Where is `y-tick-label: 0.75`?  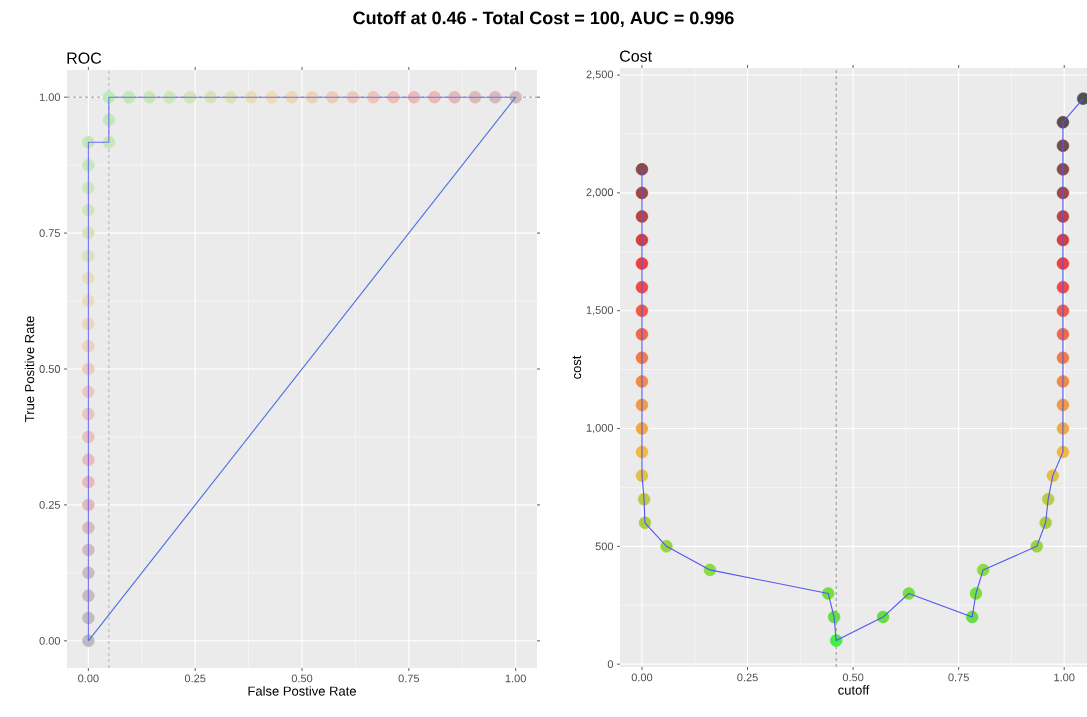 y-tick-label: 0.75 is located at coordinates (50, 233).